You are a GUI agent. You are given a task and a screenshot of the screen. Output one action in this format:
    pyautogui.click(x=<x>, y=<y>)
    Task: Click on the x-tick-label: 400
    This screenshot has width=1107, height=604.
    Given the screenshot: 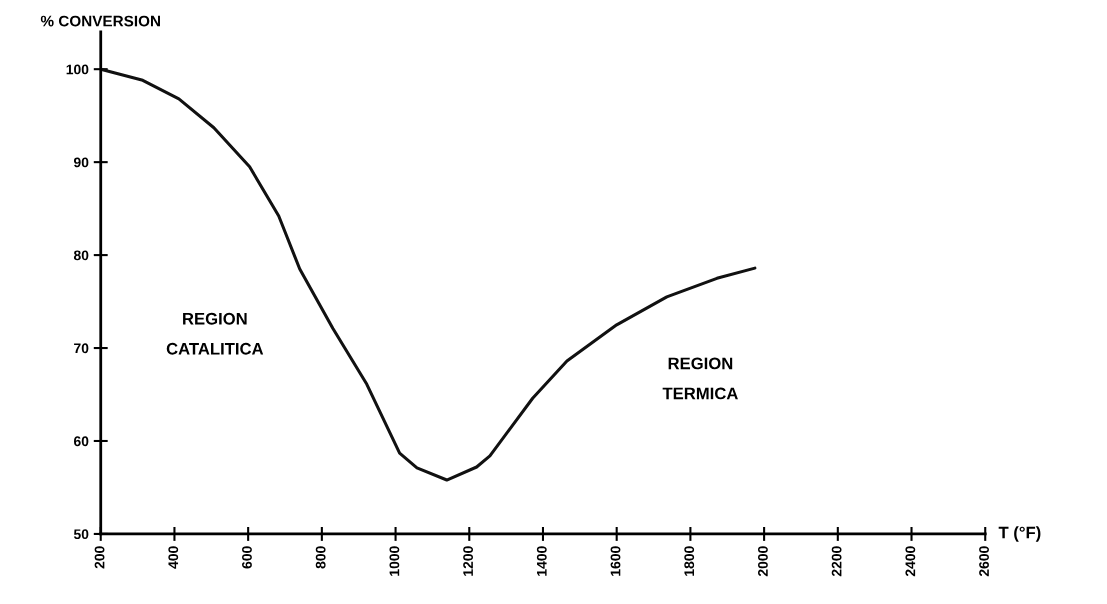 What is the action you would take?
    pyautogui.click(x=173, y=557)
    